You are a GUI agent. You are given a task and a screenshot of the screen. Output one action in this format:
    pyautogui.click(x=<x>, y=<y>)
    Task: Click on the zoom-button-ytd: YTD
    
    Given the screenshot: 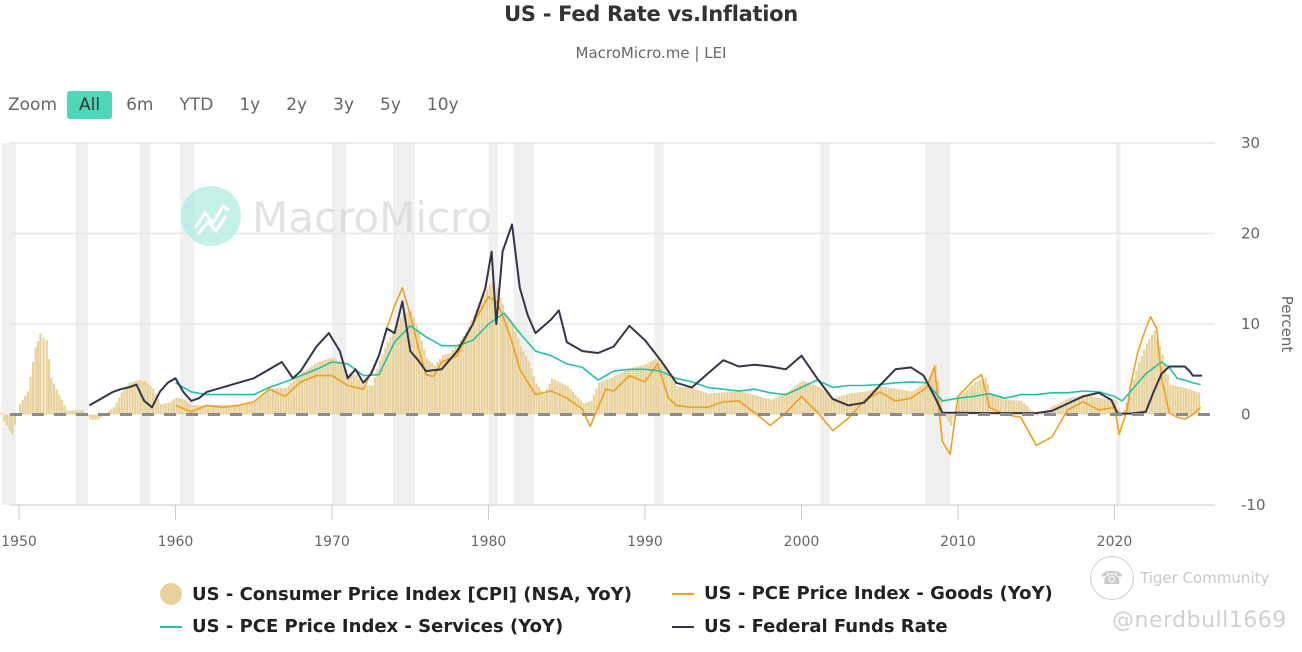 What is the action you would take?
    pyautogui.click(x=196, y=105)
    